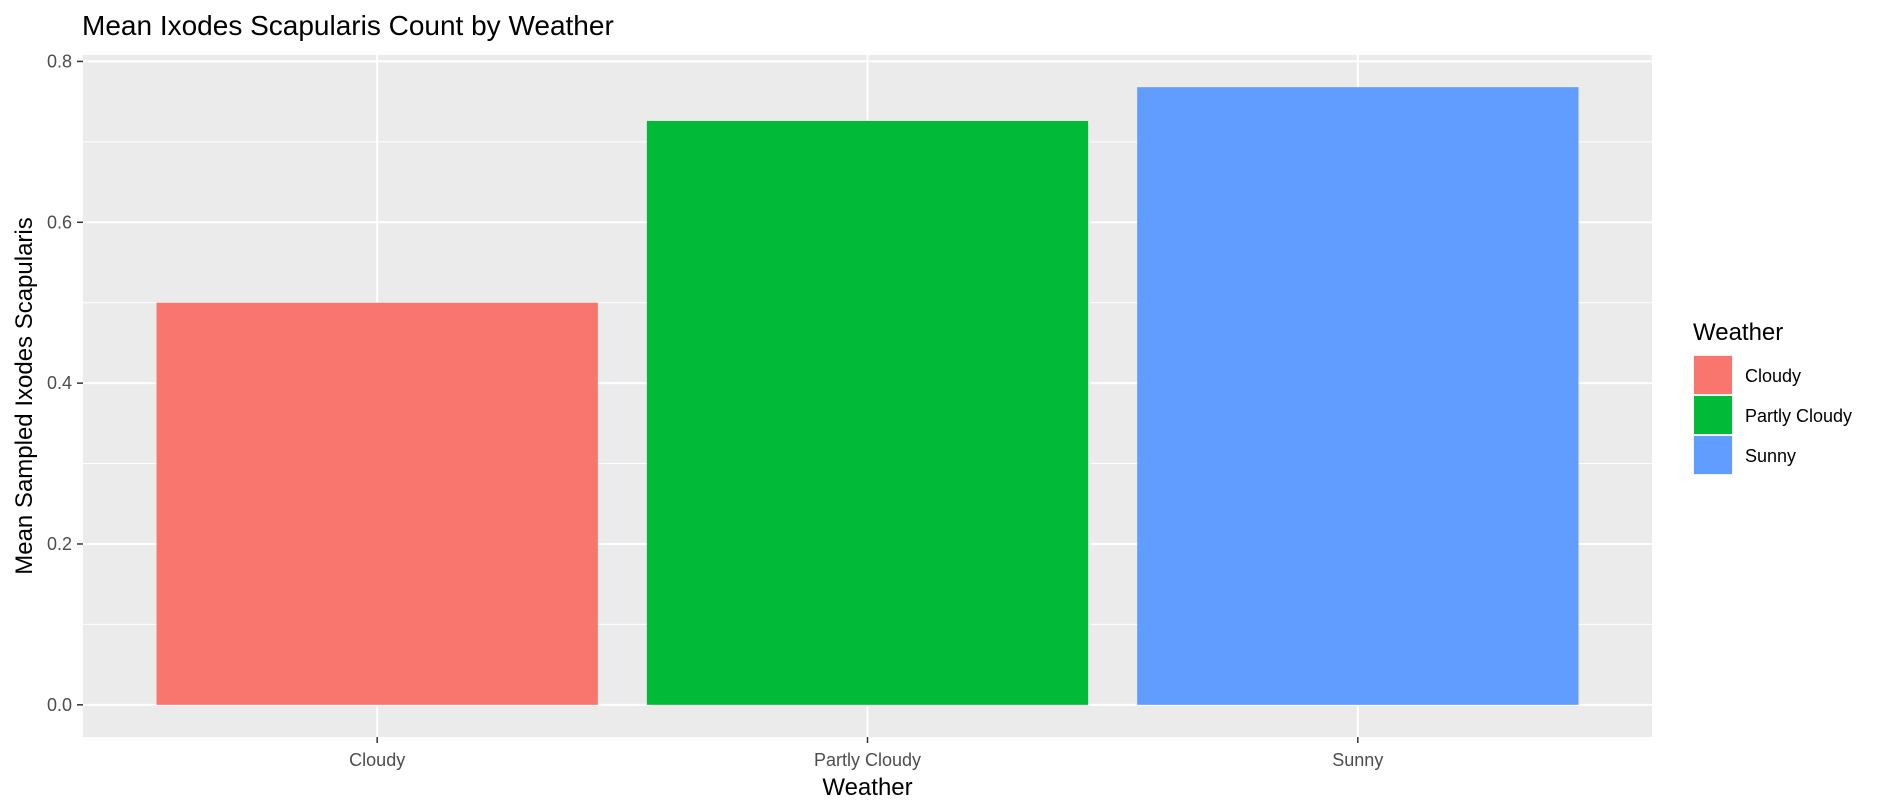 The width and height of the screenshot is (1879, 810). I want to click on legend-label: Cloudy, so click(1773, 376).